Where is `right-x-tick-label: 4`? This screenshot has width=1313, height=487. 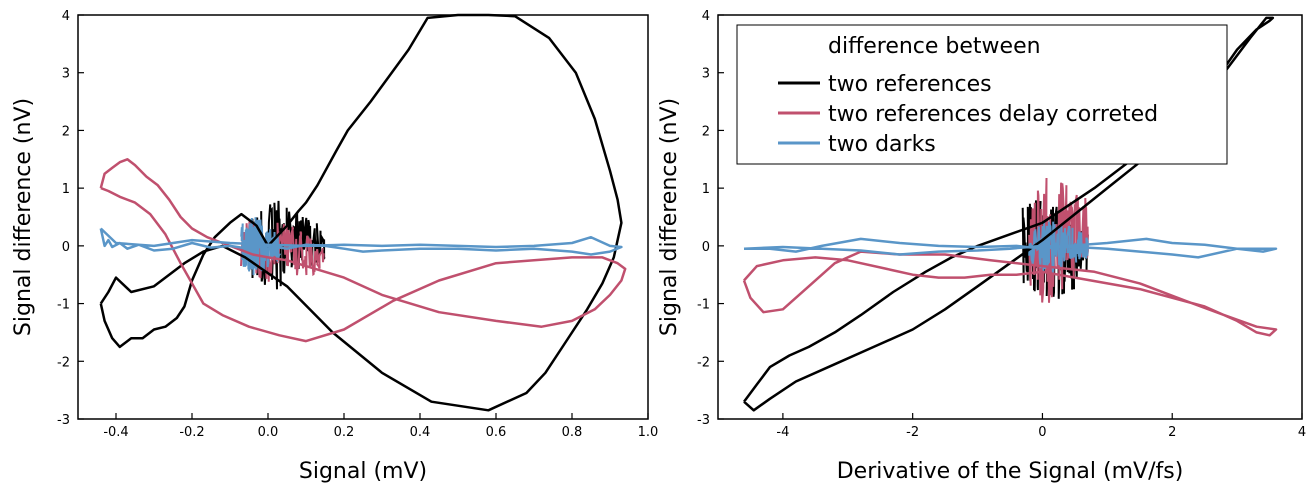
right-x-tick-label: 4 is located at coordinates (1302, 432).